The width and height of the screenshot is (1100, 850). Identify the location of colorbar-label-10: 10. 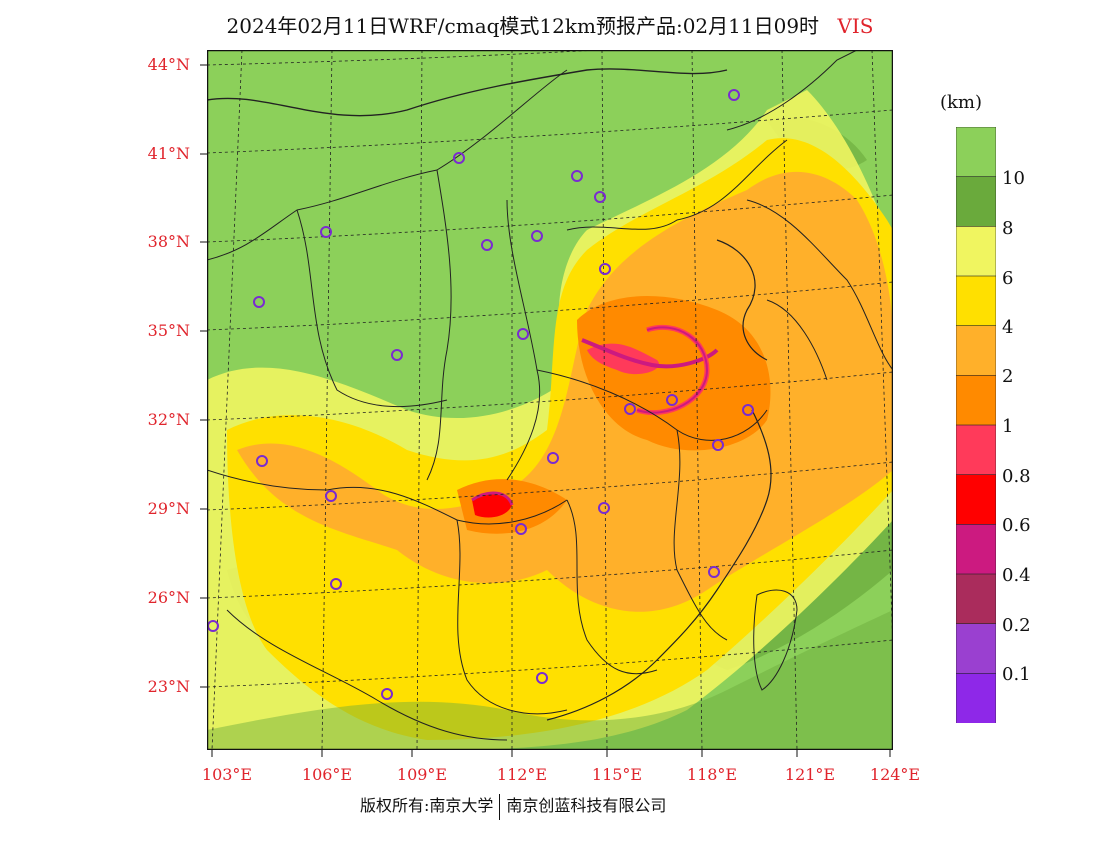
(1013, 178).